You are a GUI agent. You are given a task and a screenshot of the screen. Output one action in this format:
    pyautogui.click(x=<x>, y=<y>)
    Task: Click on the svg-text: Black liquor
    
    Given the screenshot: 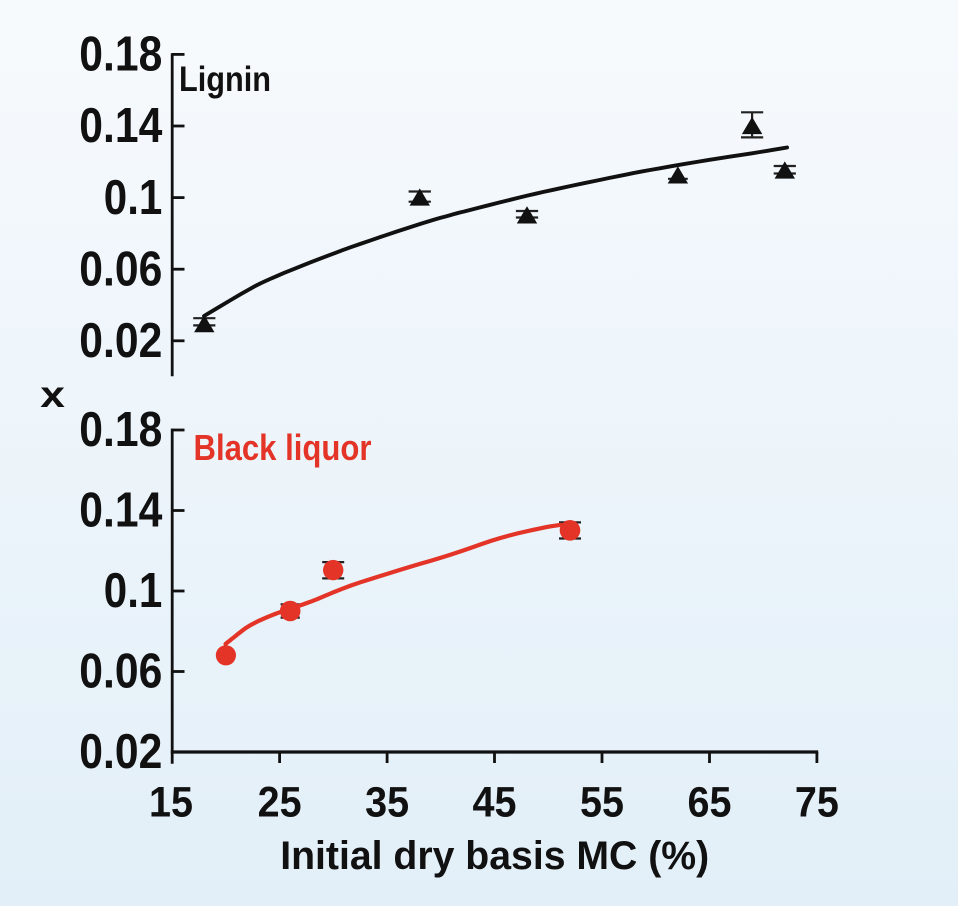 What is the action you would take?
    pyautogui.click(x=283, y=447)
    